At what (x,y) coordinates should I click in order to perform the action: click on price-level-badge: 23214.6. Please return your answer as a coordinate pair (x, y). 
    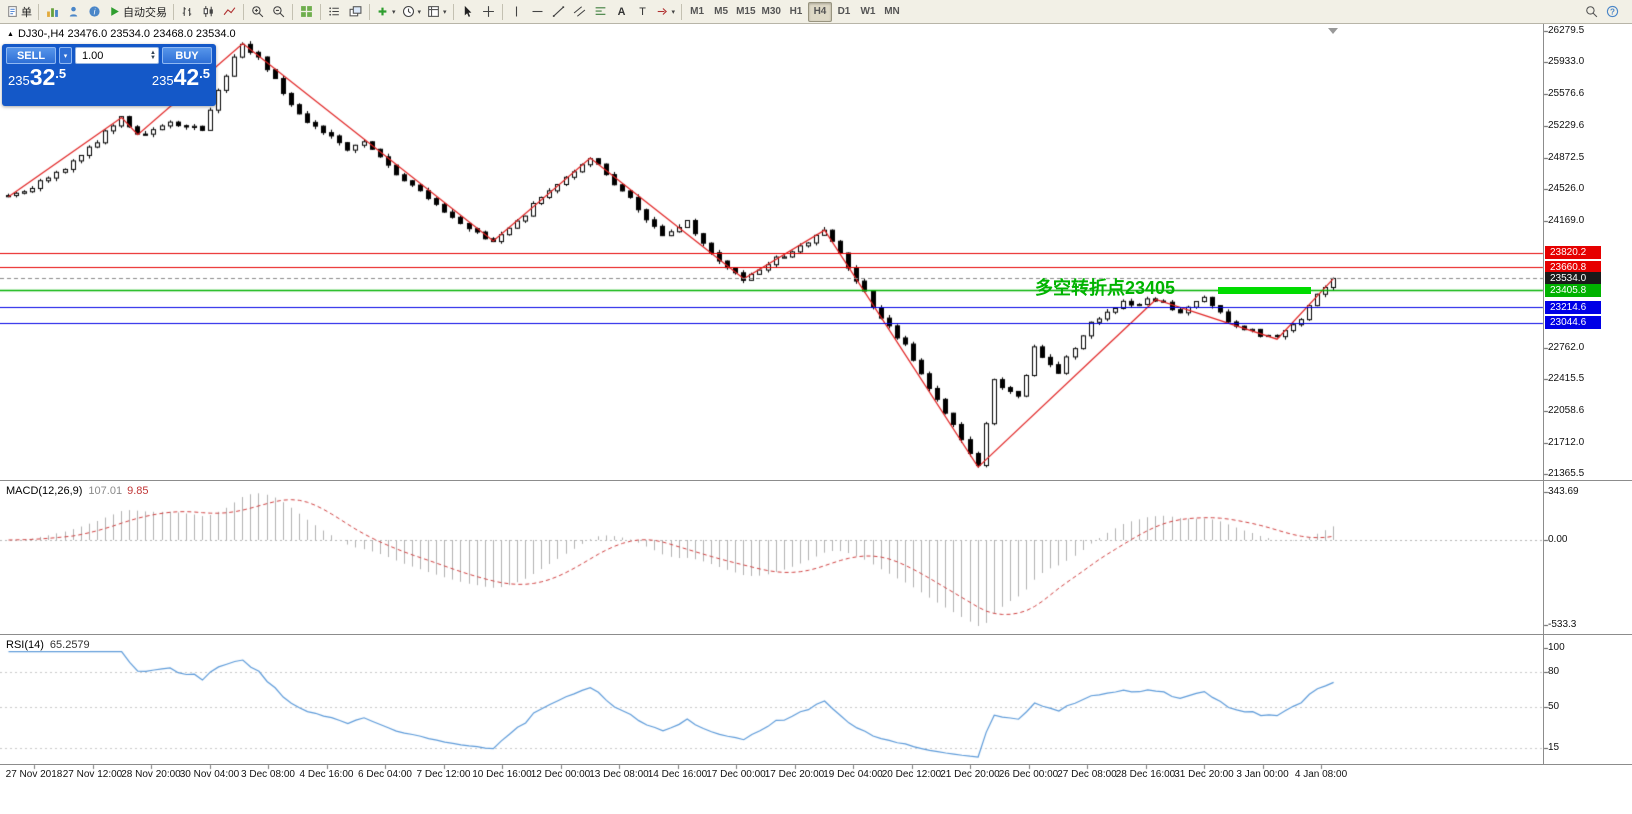
    Looking at the image, I should click on (1573, 307).